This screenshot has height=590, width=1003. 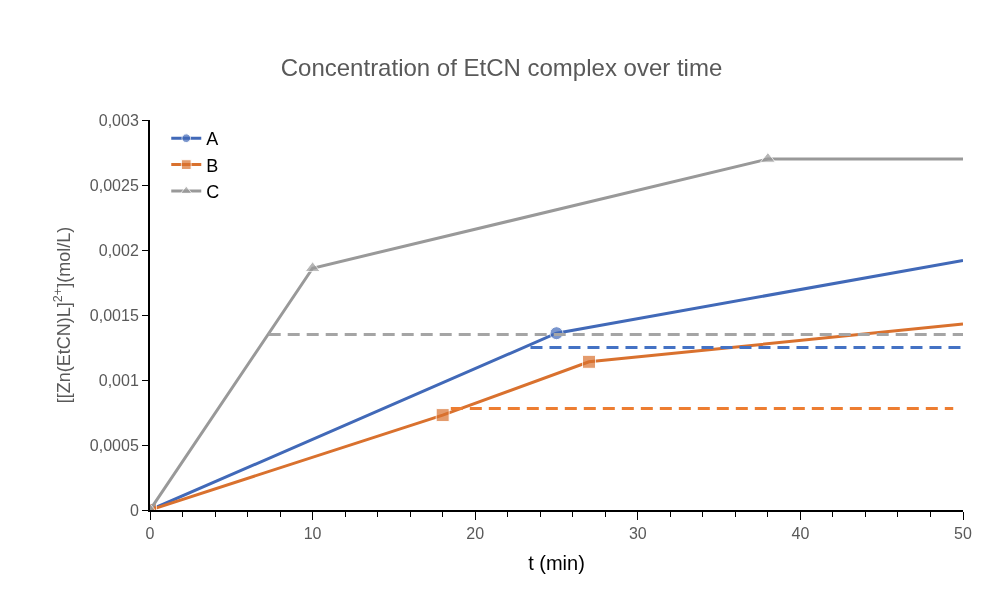 I want to click on x-tick-label: 10, so click(x=312, y=534).